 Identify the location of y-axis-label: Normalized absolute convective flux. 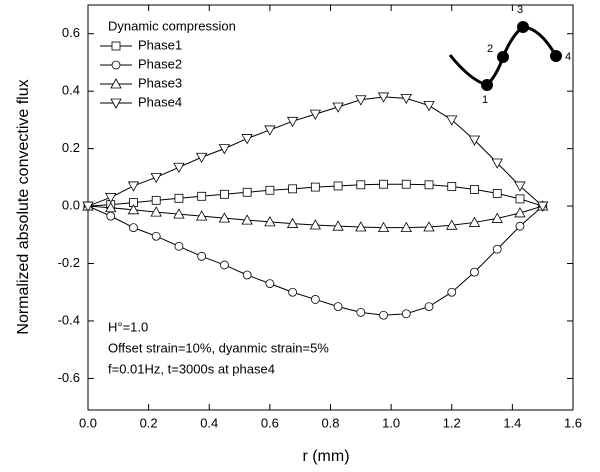
(23, 206).